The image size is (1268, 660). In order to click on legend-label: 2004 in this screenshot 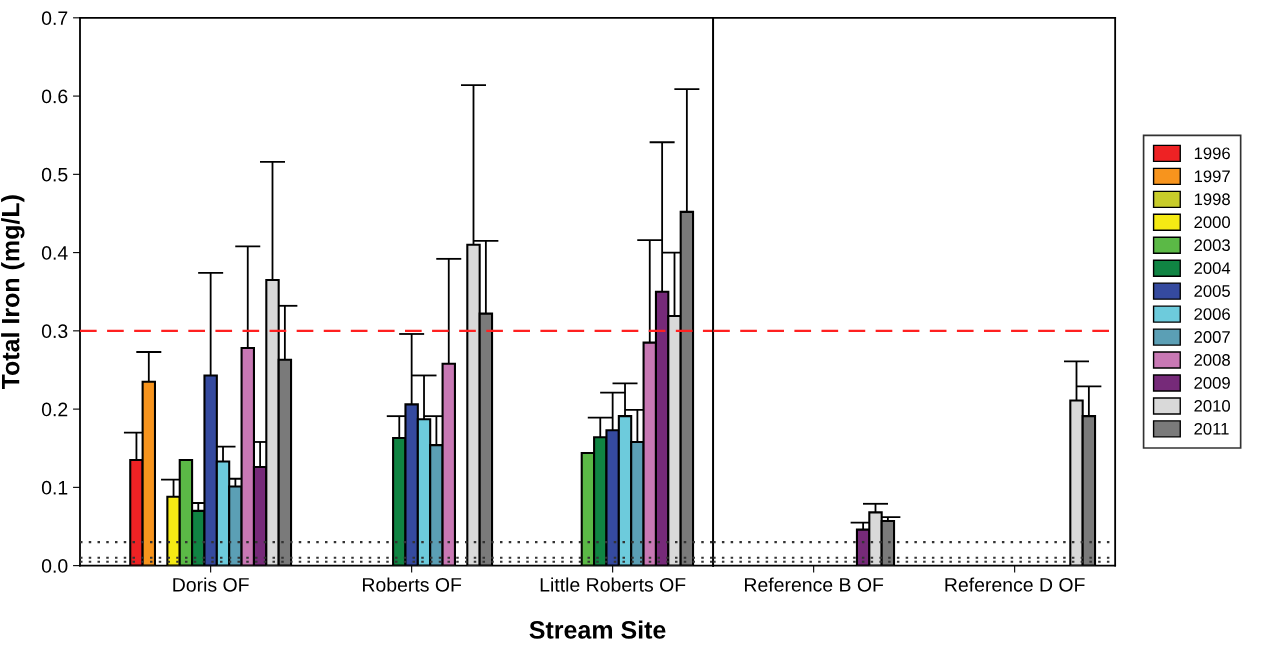, I will do `click(1212, 268)`.